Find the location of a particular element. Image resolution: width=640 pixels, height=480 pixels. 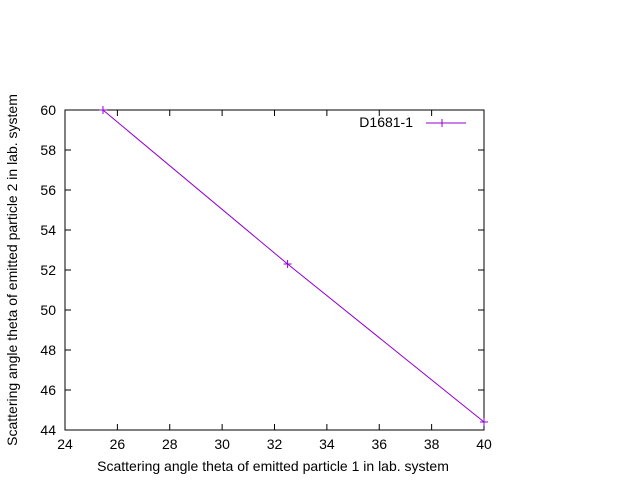

y-tick-label: 58 is located at coordinates (48, 150).